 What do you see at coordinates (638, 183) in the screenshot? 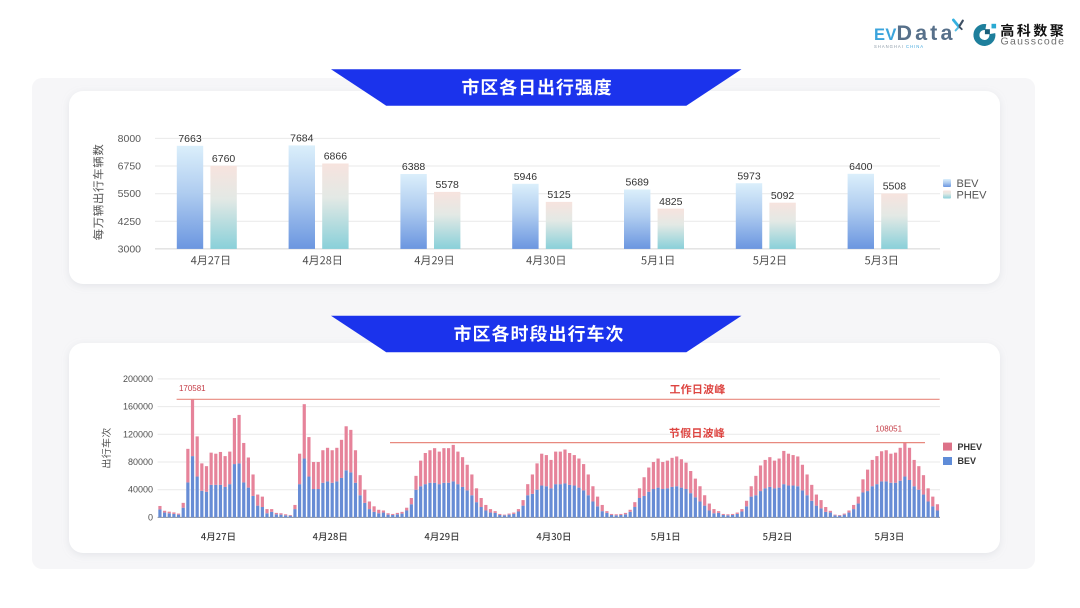
I see `svg-text: 5689` at bounding box center [638, 183].